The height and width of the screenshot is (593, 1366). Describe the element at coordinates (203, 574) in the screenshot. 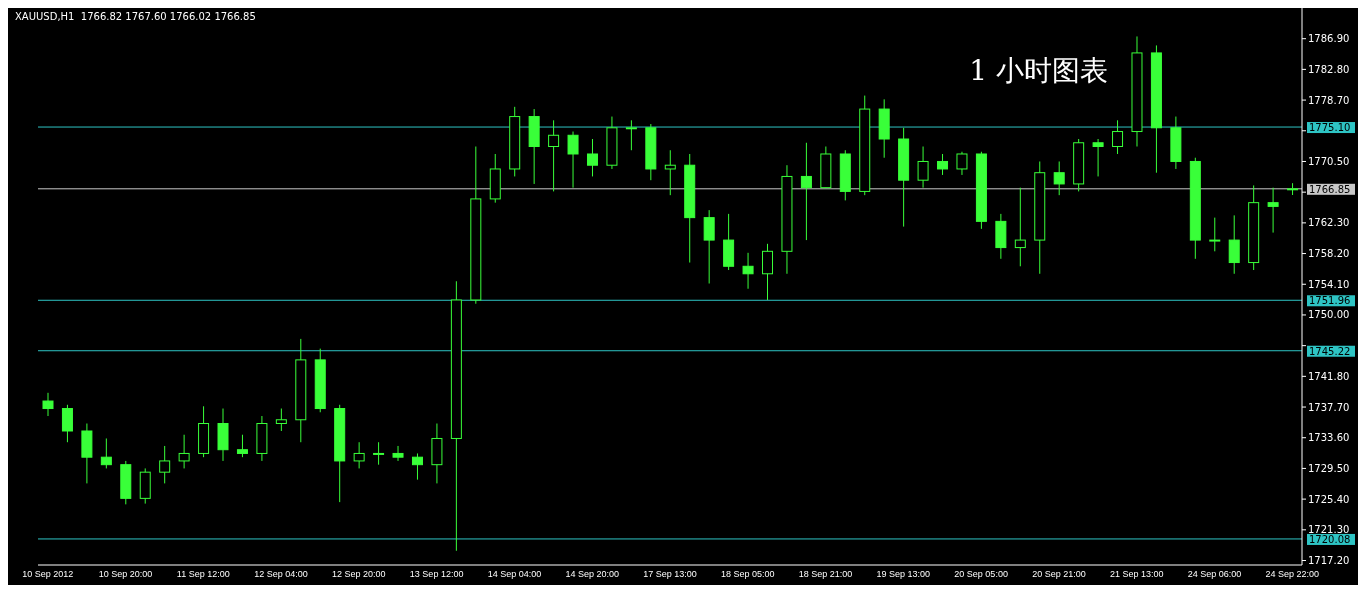

I see `x-tick-label: 11 Sep 12:00` at that location.